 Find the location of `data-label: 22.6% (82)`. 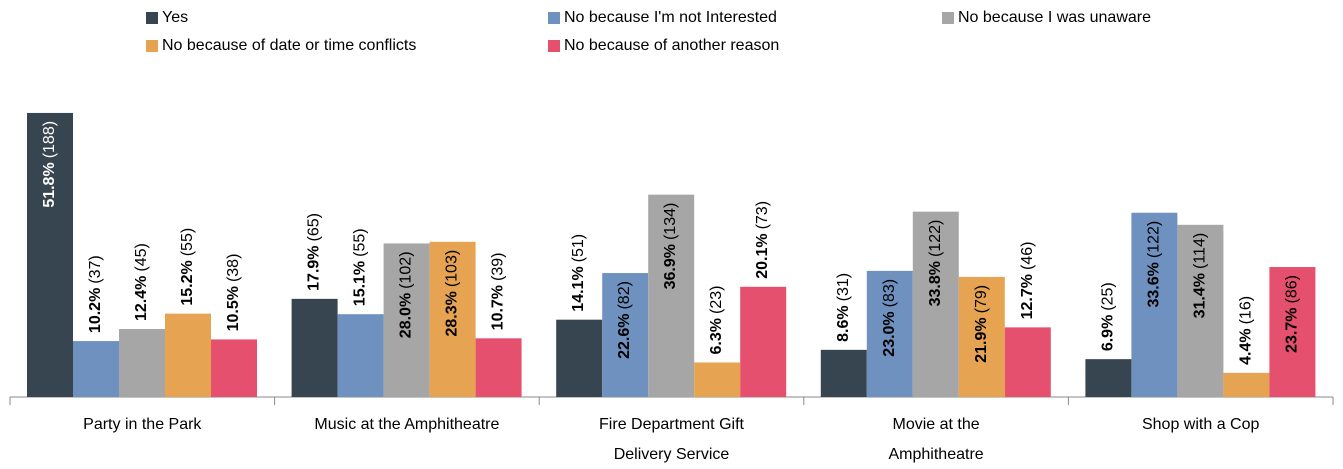

data-label: 22.6% (82) is located at coordinates (624, 320).